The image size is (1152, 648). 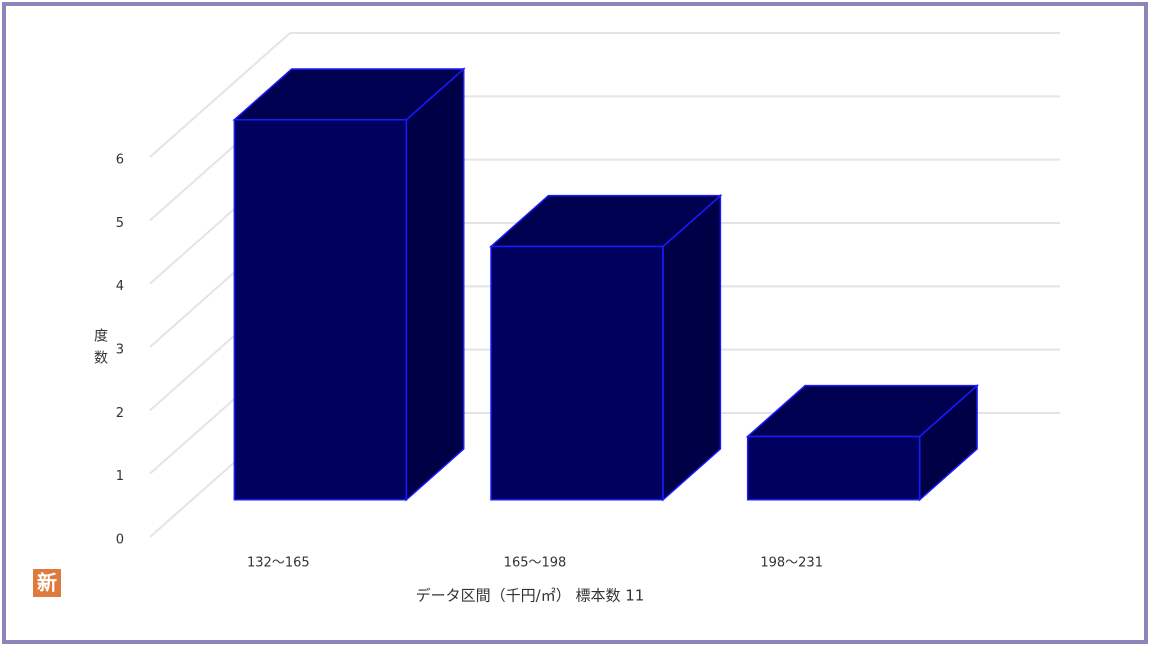 I want to click on x-tick-label: 165～198, so click(x=535, y=563).